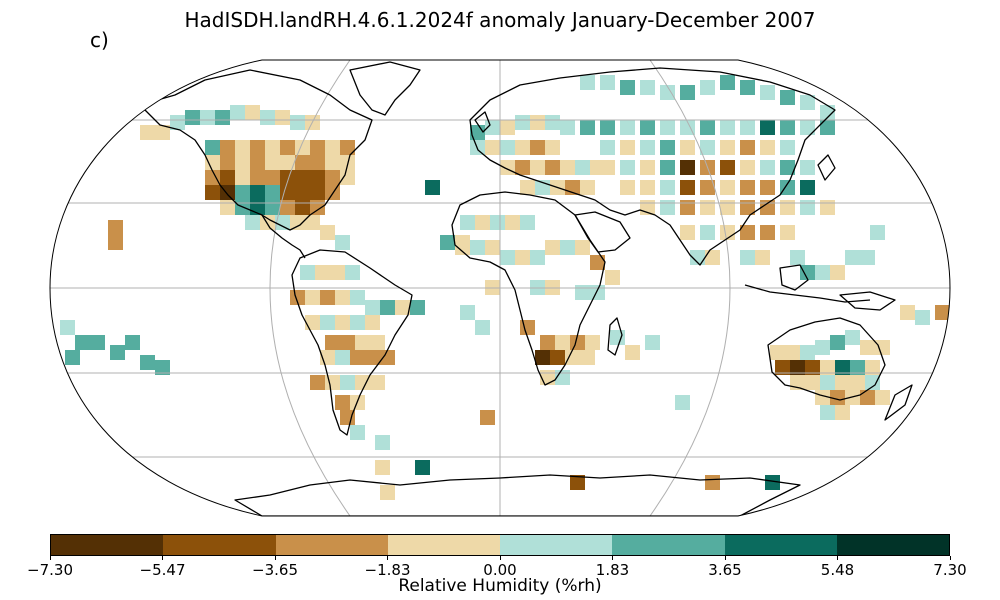 This screenshot has height=600, width=1000. What do you see at coordinates (275, 570) in the screenshot?
I see `colorbar-tick-label: −3.65` at bounding box center [275, 570].